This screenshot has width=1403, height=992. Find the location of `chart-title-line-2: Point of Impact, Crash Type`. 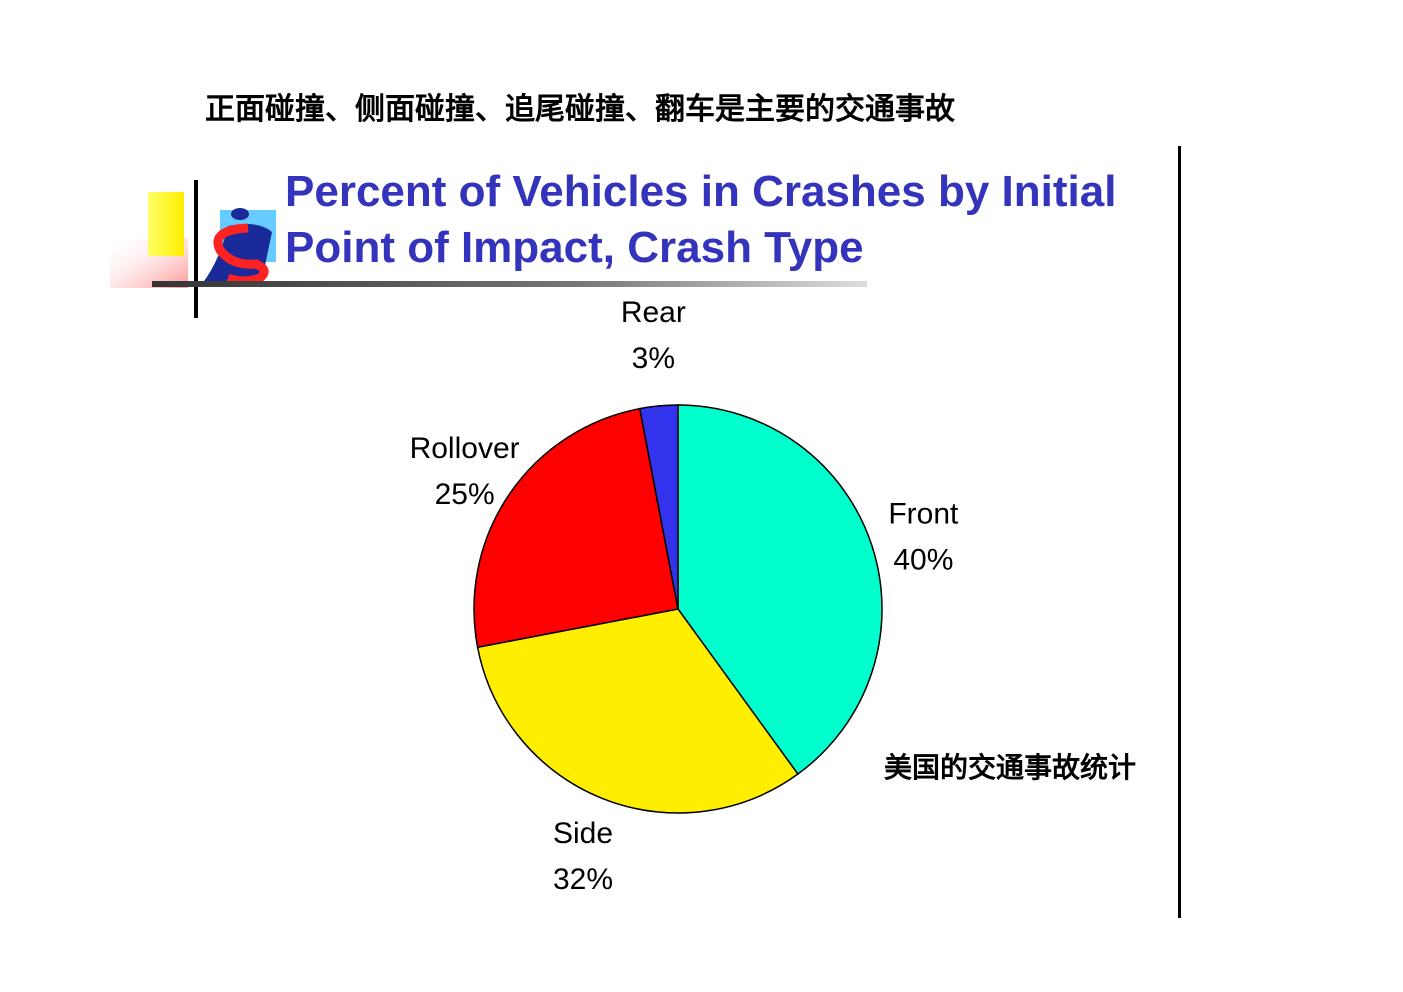

chart-title-line-2: Point of Impact, Crash Type is located at coordinates (574, 247).